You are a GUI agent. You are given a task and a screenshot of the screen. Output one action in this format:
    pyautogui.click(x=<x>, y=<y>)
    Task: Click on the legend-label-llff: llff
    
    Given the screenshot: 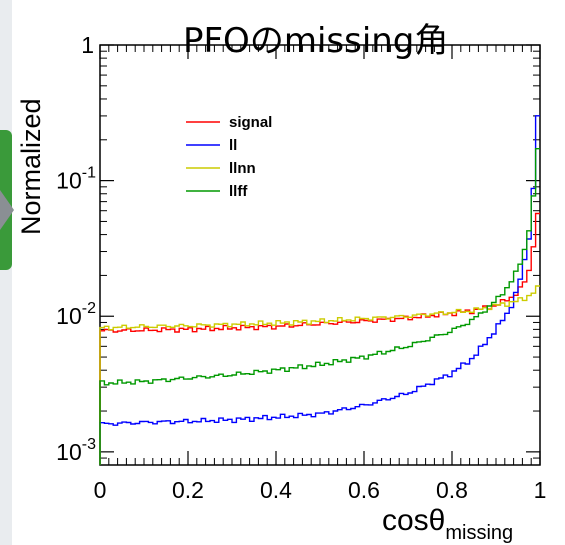 What is the action you would take?
    pyautogui.click(x=238, y=191)
    